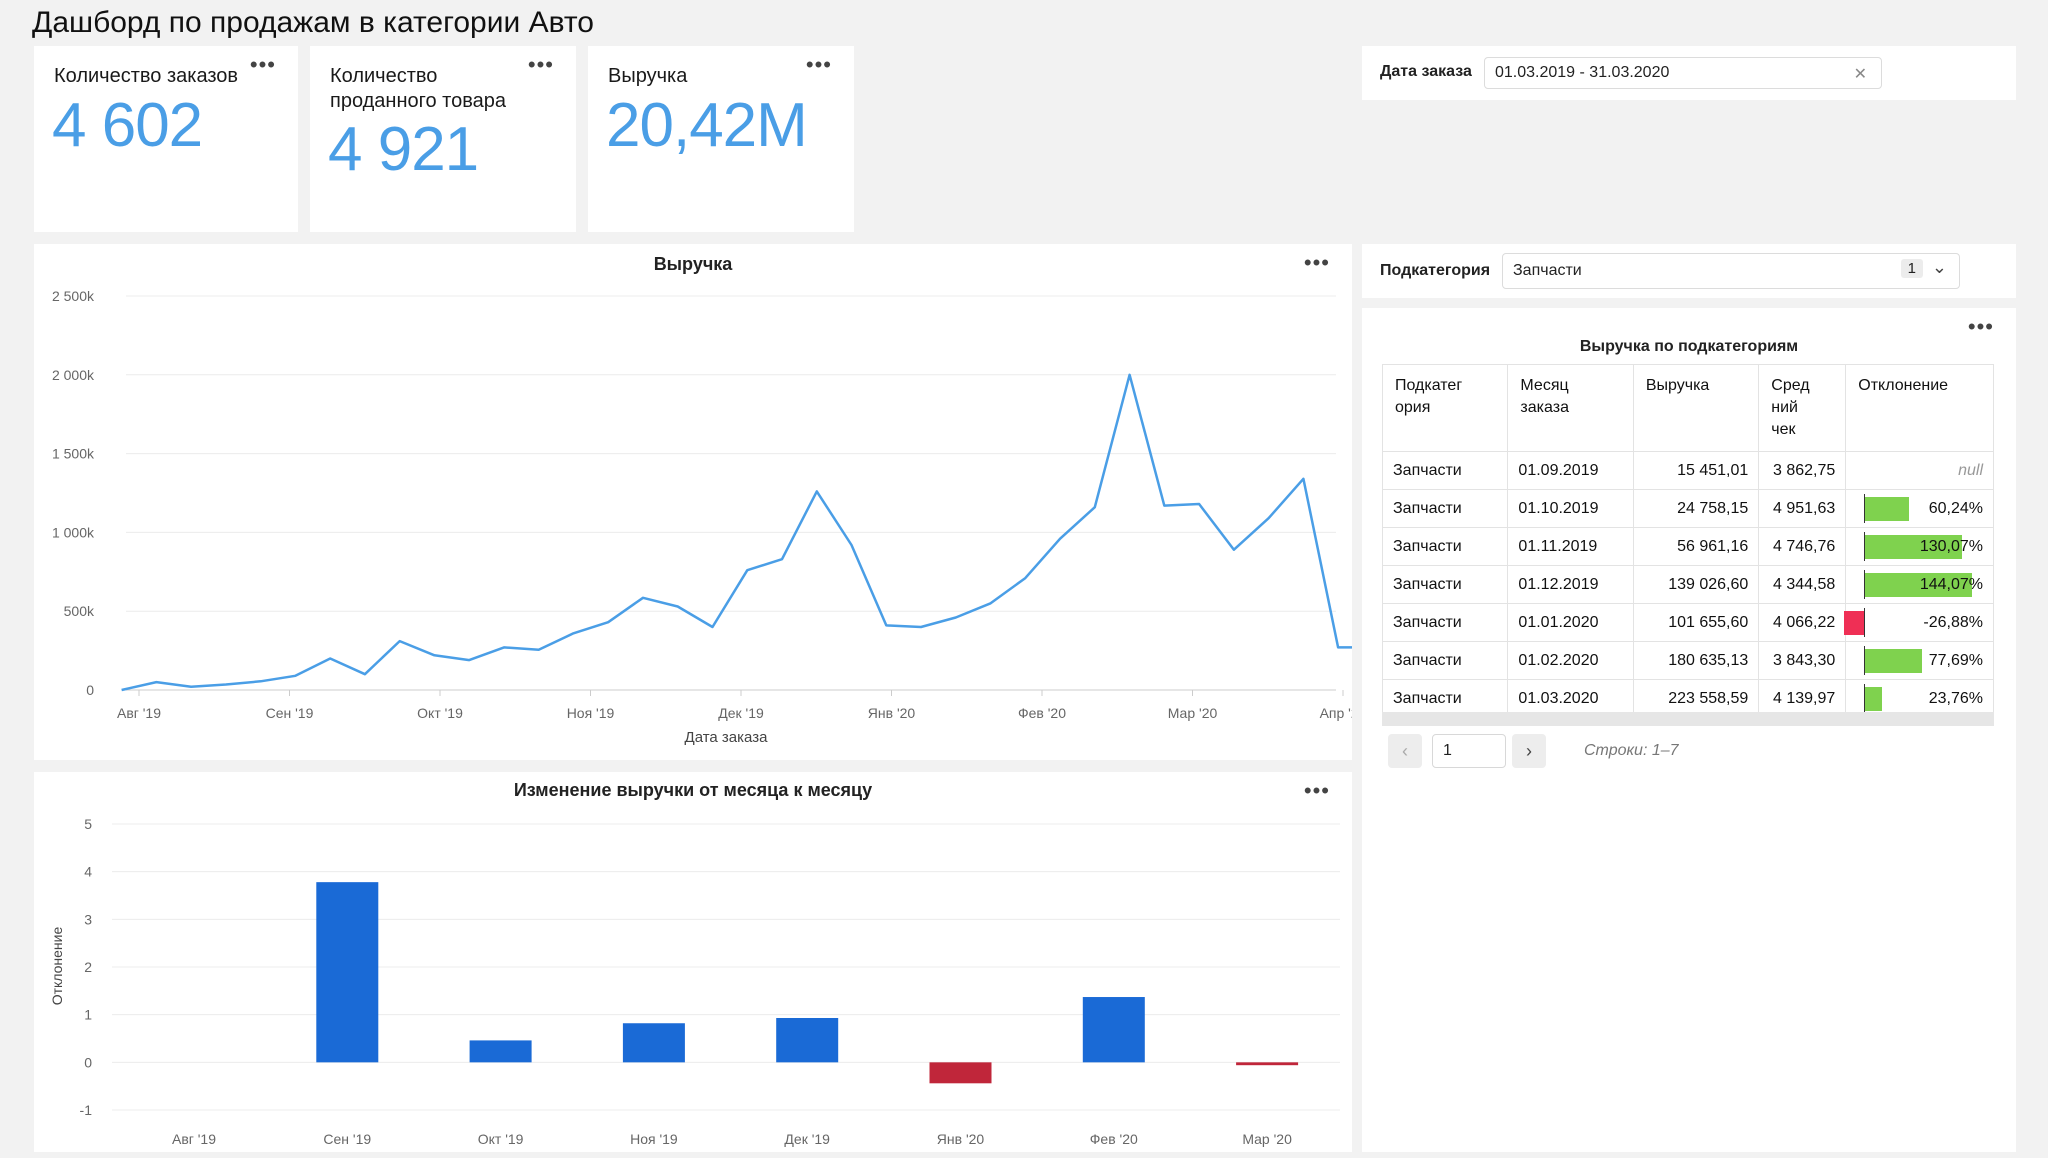 Image resolution: width=2048 pixels, height=1158 pixels. Describe the element at coordinates (1570, 660) in the screenshot. I see `cell-month: 01.02.2020` at that location.